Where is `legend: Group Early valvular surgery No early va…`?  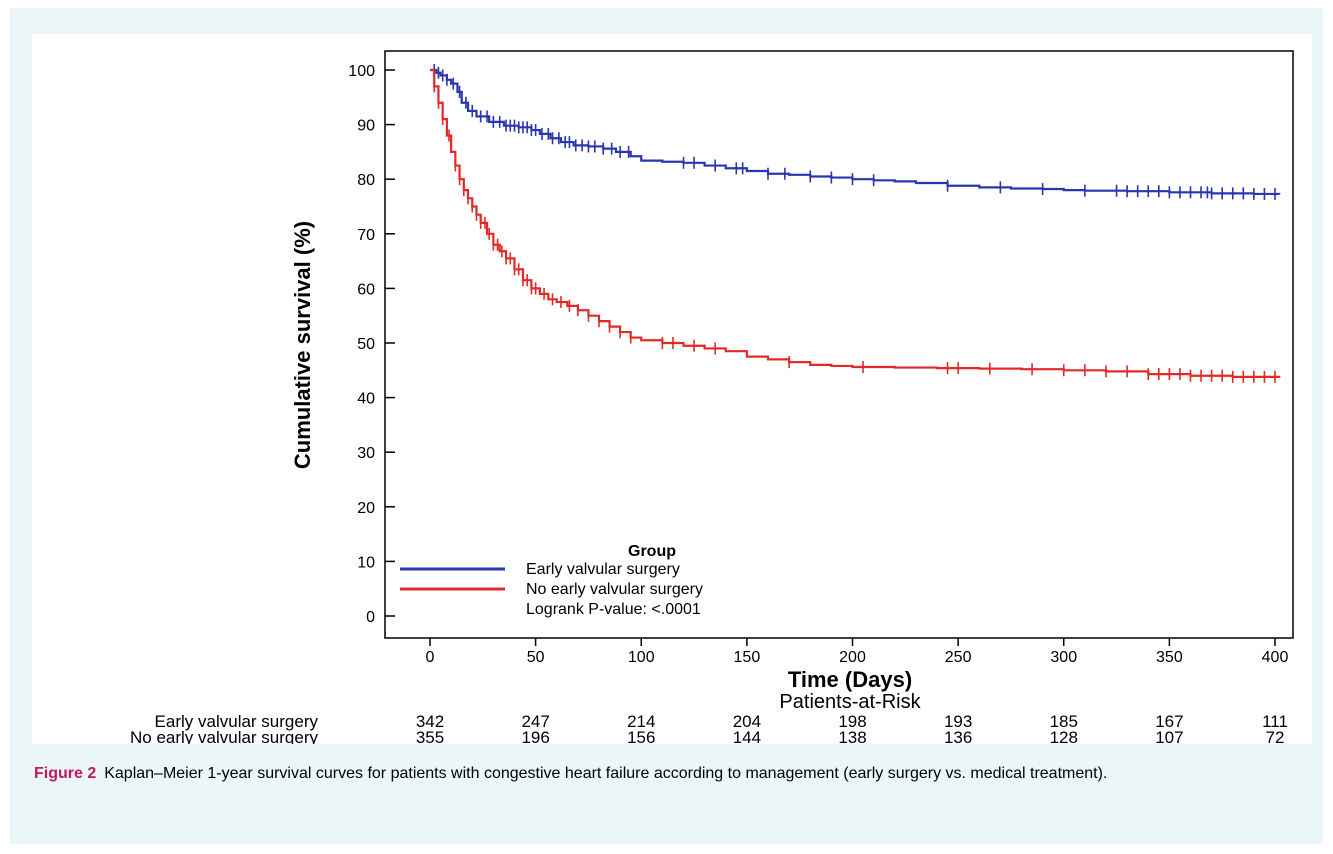 legend: Group Early valvular surgery No early va… is located at coordinates (551, 580).